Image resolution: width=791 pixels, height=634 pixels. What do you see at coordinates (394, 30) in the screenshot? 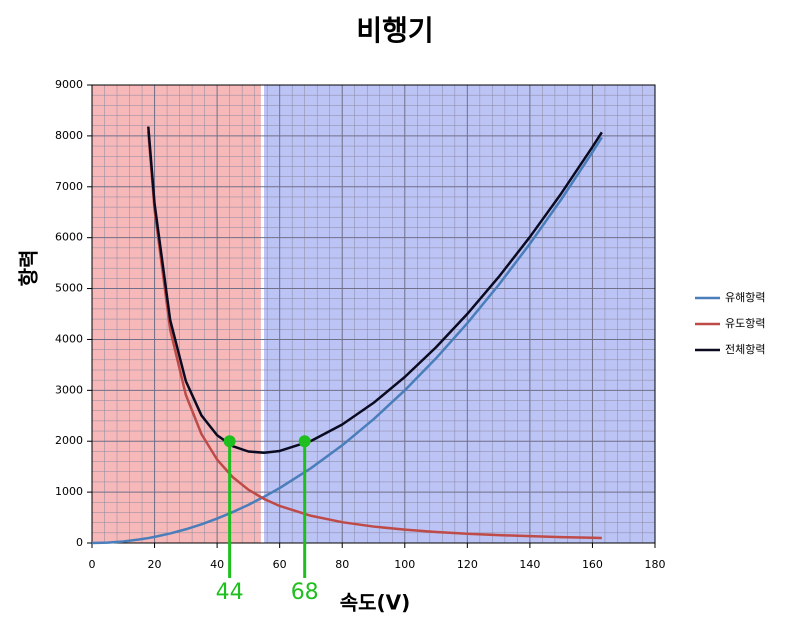
I see `chart-title: 비행기` at bounding box center [394, 30].